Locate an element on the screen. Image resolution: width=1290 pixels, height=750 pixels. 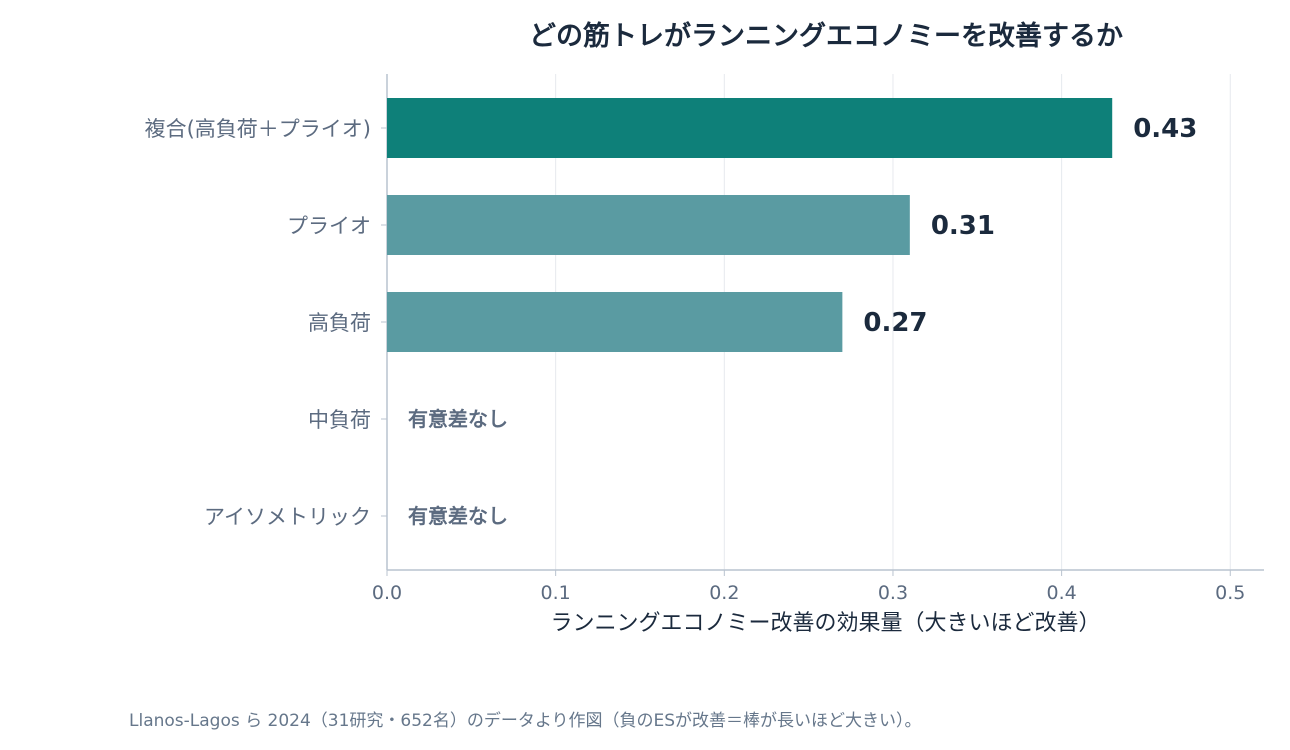
chart-title: どの筋トレがランニングエコノミーを改善するか is located at coordinates (826, 36).